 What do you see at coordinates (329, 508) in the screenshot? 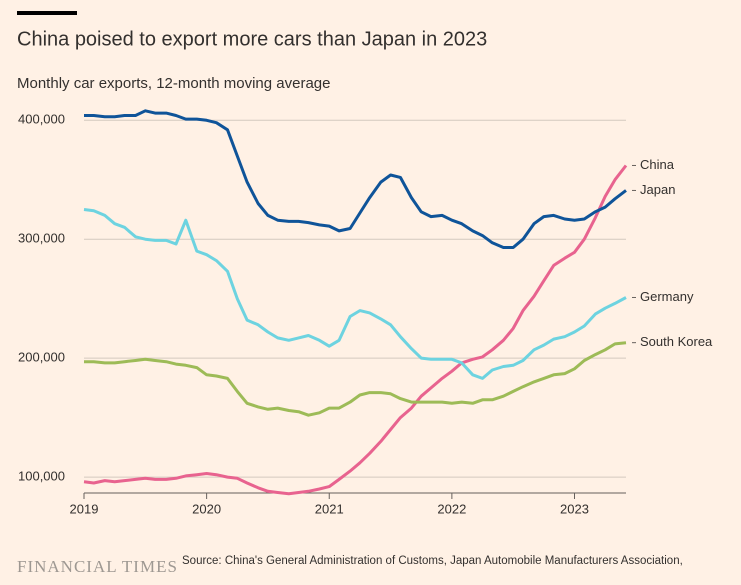
I see `x-tick-label: 2021` at bounding box center [329, 508].